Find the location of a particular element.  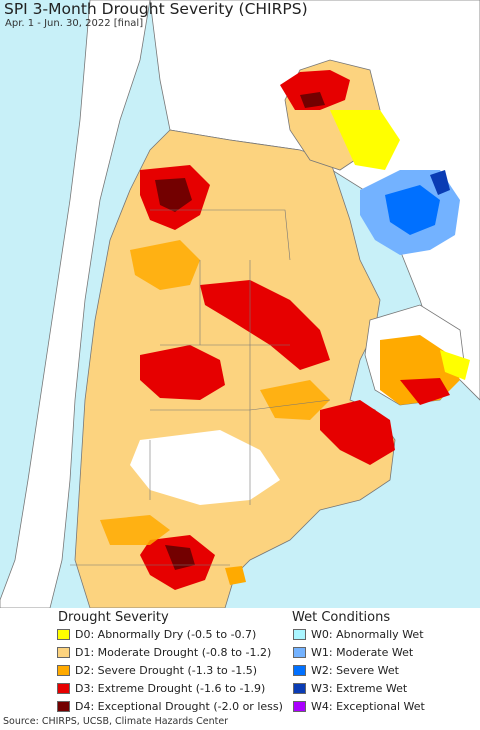

drought-legend-title: Drought Severity is located at coordinates (113, 617).